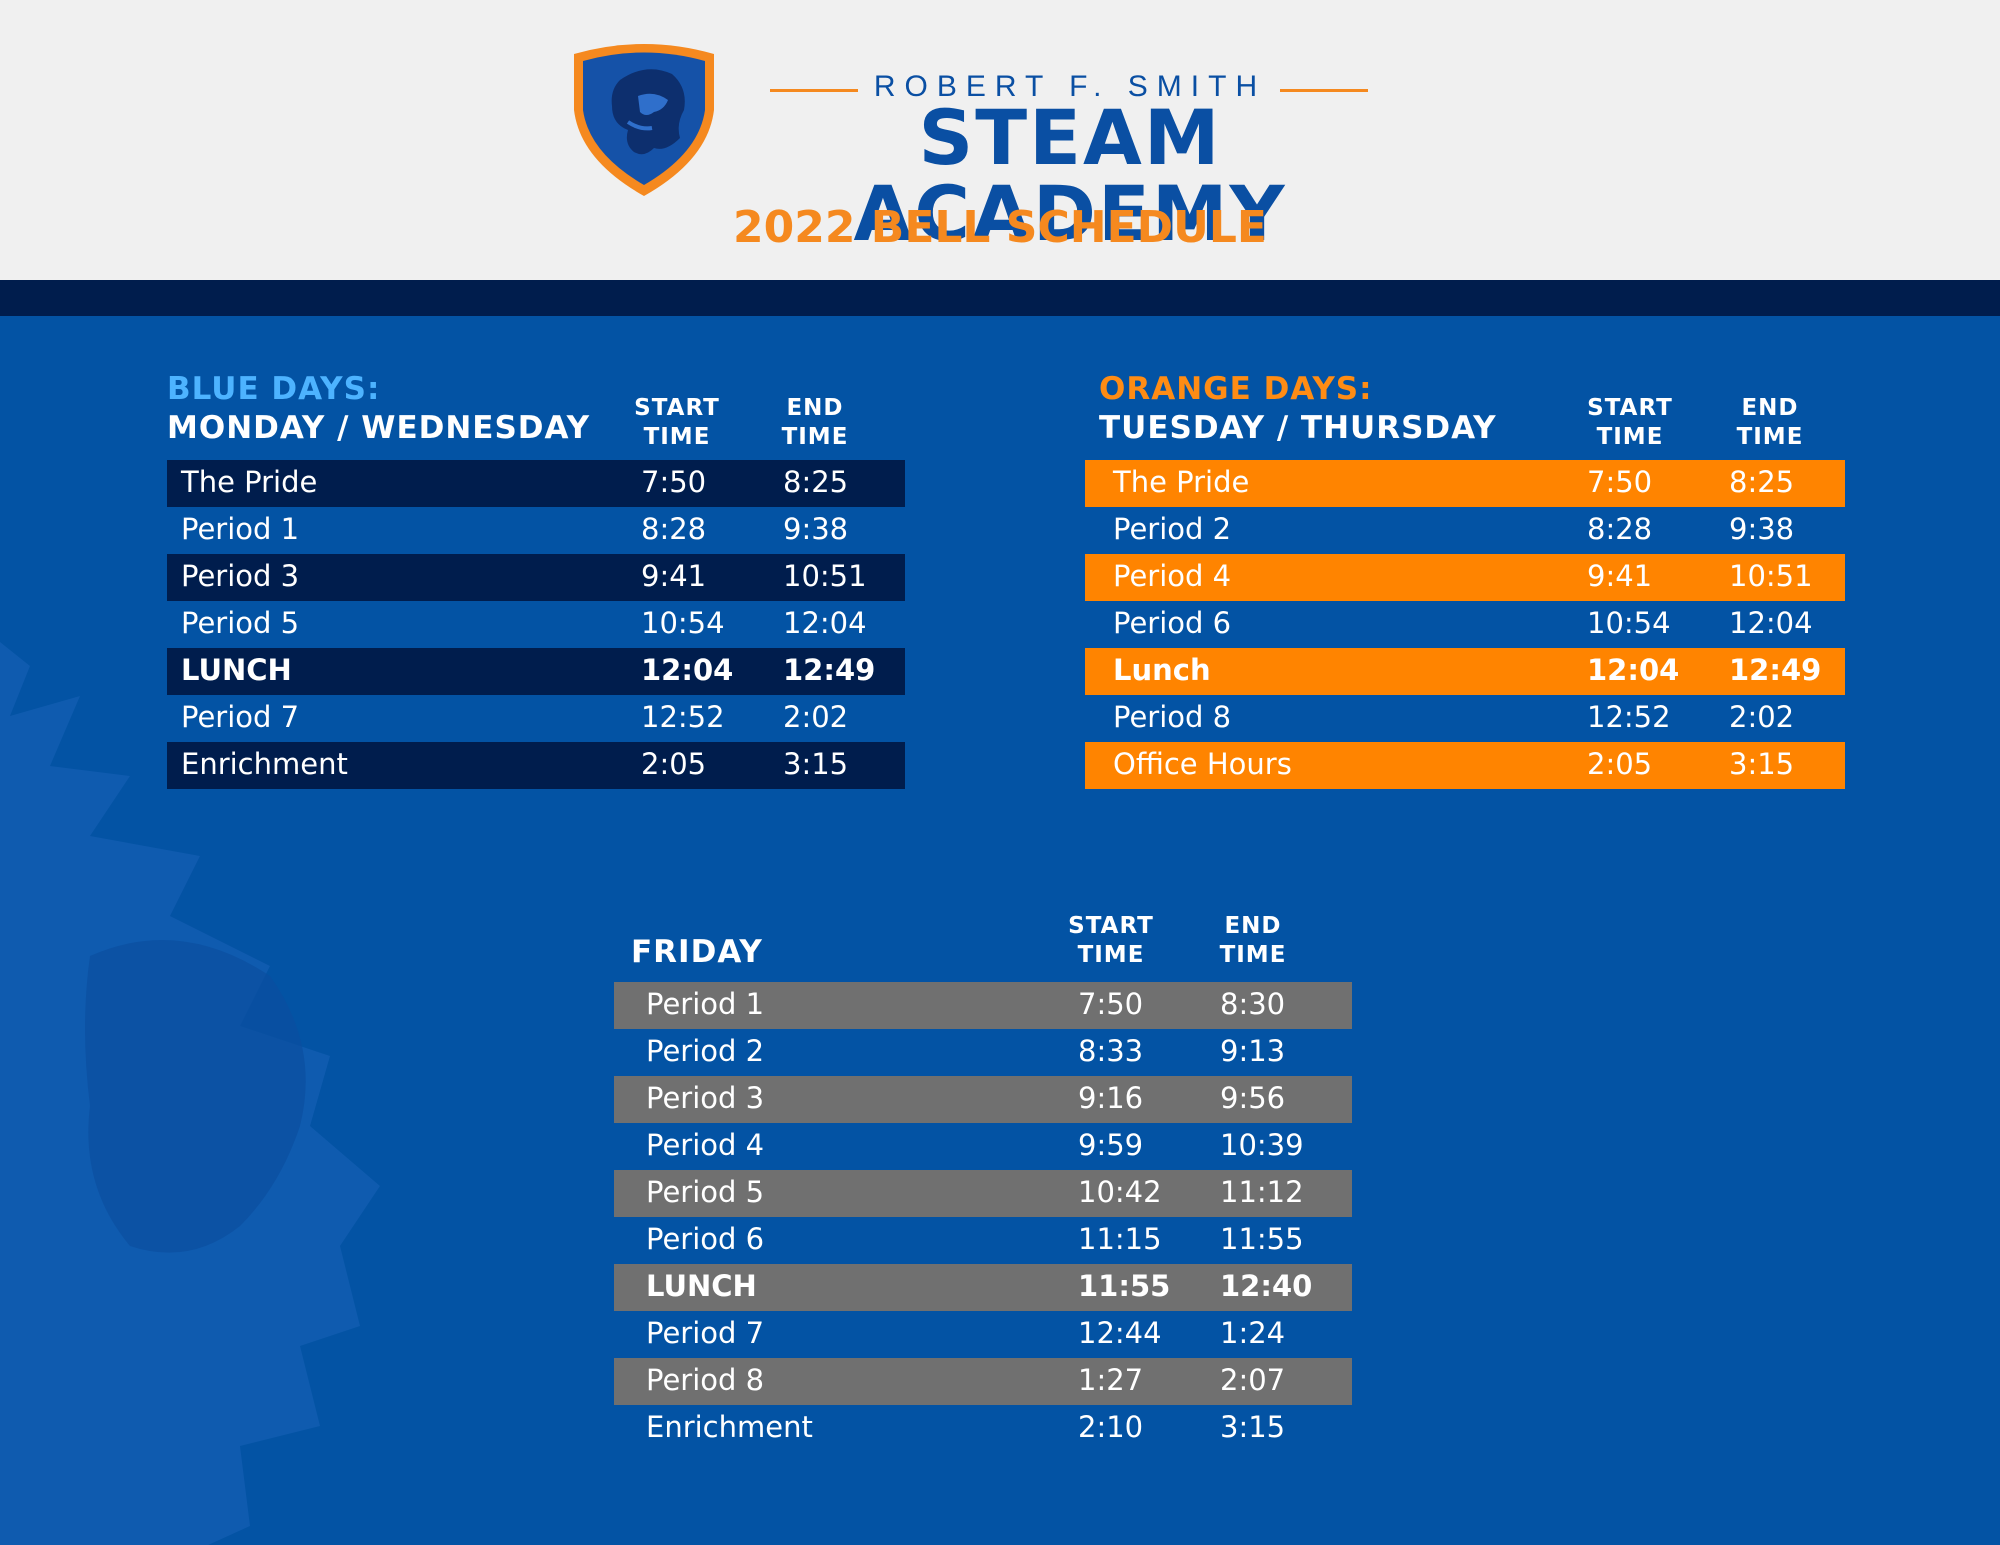 The width and height of the screenshot is (2000, 1545). I want to click on table-row: LUNCH 11:55 12:40, so click(983, 1287).